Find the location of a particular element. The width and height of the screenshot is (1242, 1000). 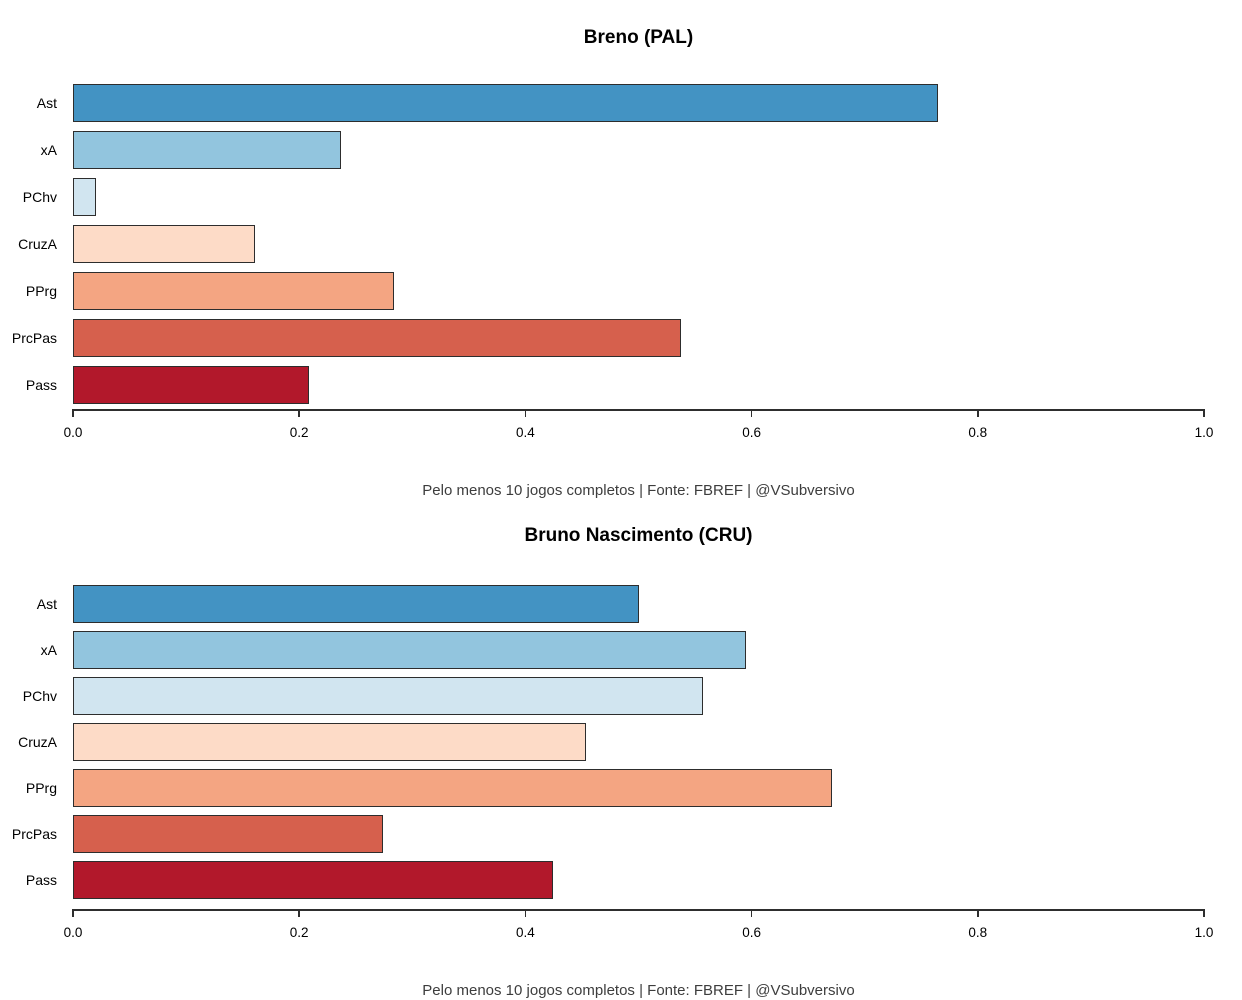

chart-title: Bruno Nascimento (CRU) is located at coordinates (638, 535).